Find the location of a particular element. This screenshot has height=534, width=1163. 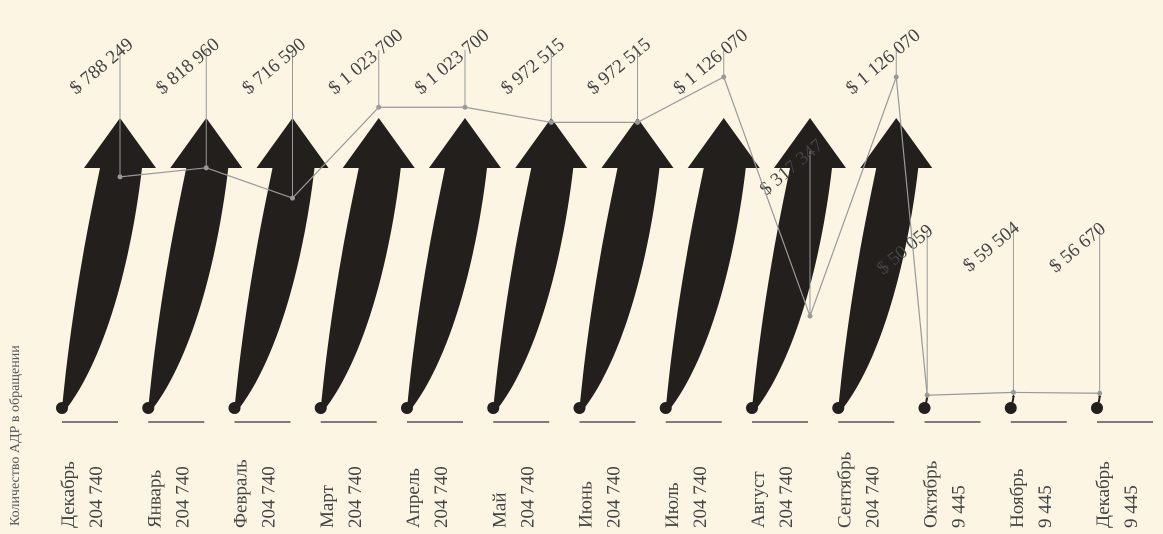

y-axis-label: Количество АДР в обращении is located at coordinates (15, 435).